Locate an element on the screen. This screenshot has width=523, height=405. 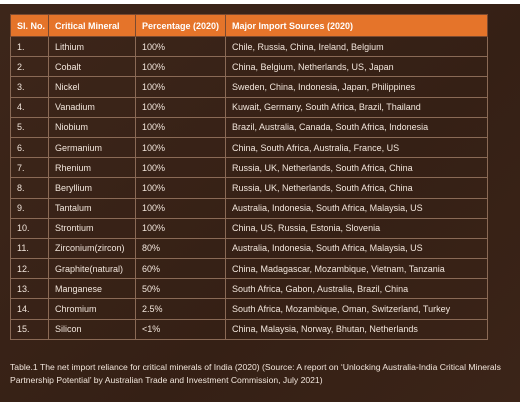
cell-sl-no: 6. is located at coordinates (29, 147).